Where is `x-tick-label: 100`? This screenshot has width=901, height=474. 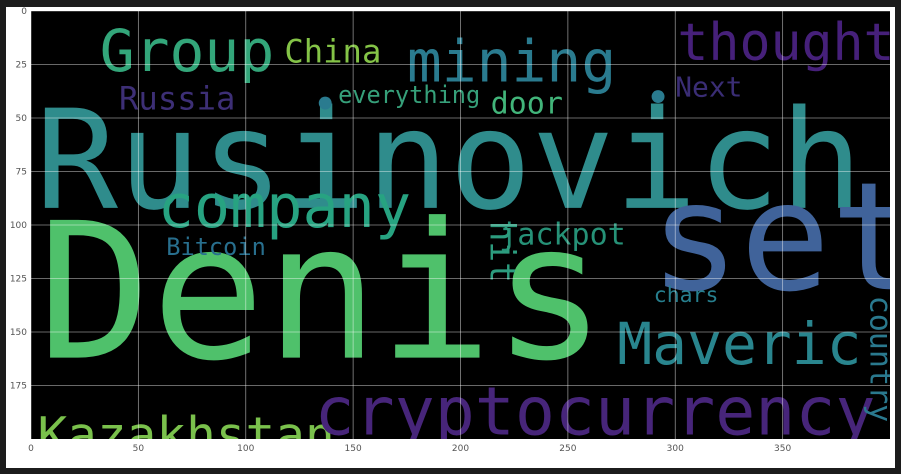
x-tick-label: 100 is located at coordinates (245, 449).